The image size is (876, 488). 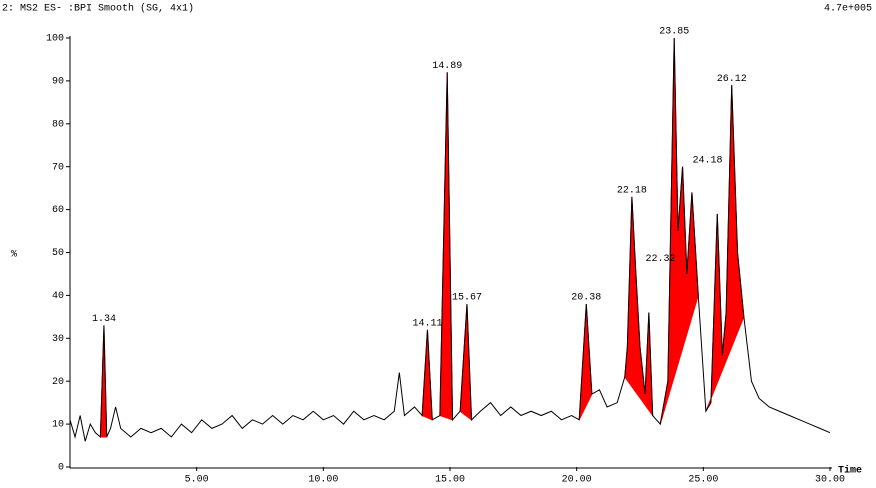 I want to click on y-axis-label: %, so click(x=14, y=255).